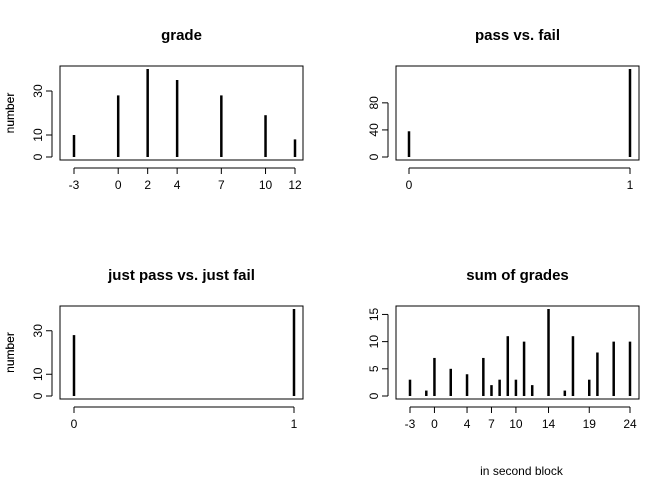  Describe the element at coordinates (517, 275) in the screenshot. I see `chart-title: sum of grades` at that location.